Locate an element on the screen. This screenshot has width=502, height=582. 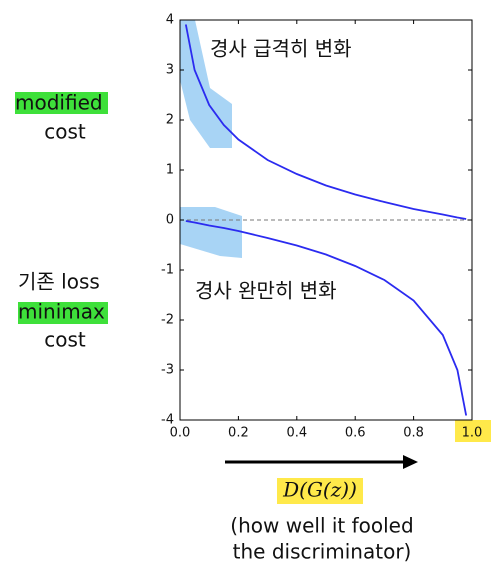
side-label: modified is located at coordinates (59, 103).